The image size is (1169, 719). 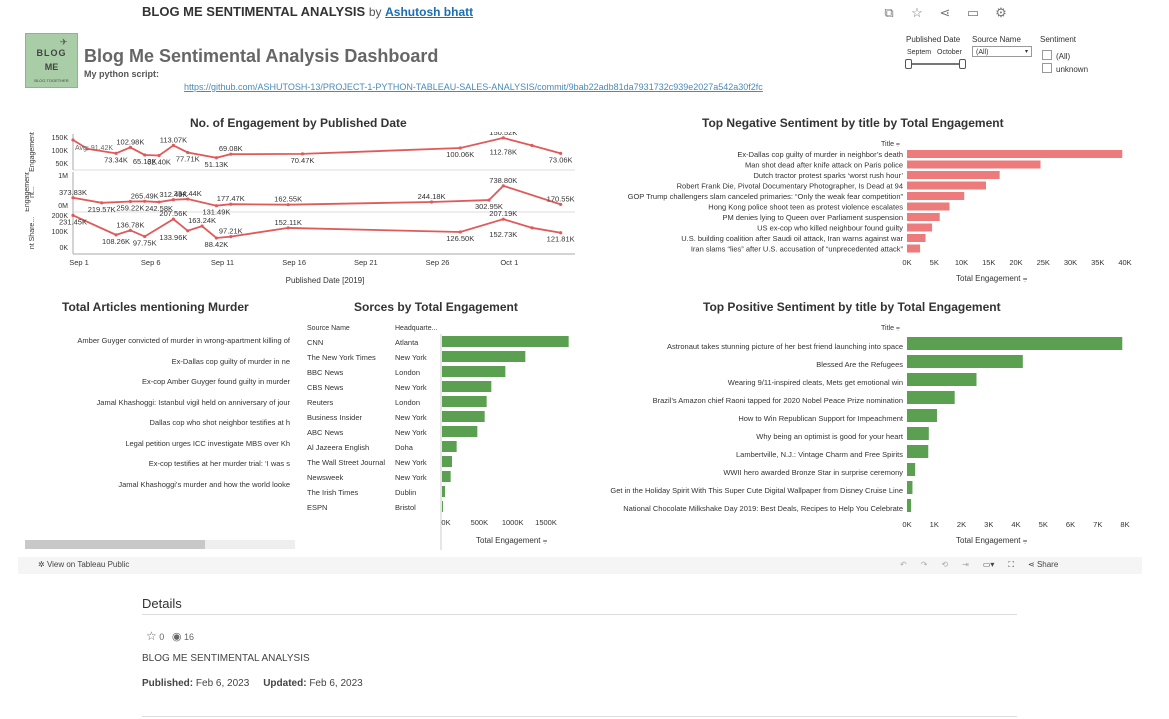 I want to click on comment-icon: ▭▾, so click(x=988, y=564).